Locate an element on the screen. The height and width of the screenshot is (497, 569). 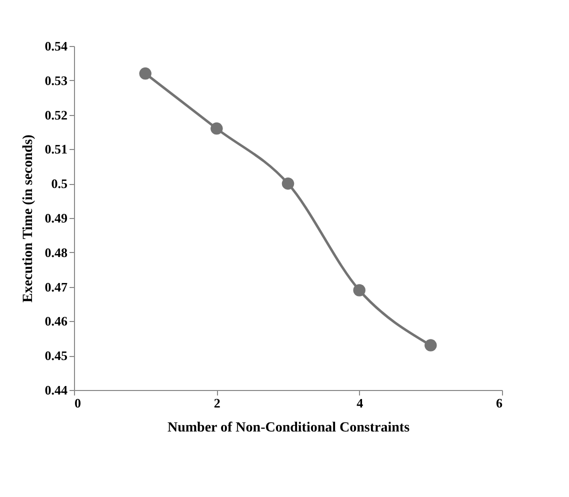
x-tick-label: 2 is located at coordinates (217, 403).